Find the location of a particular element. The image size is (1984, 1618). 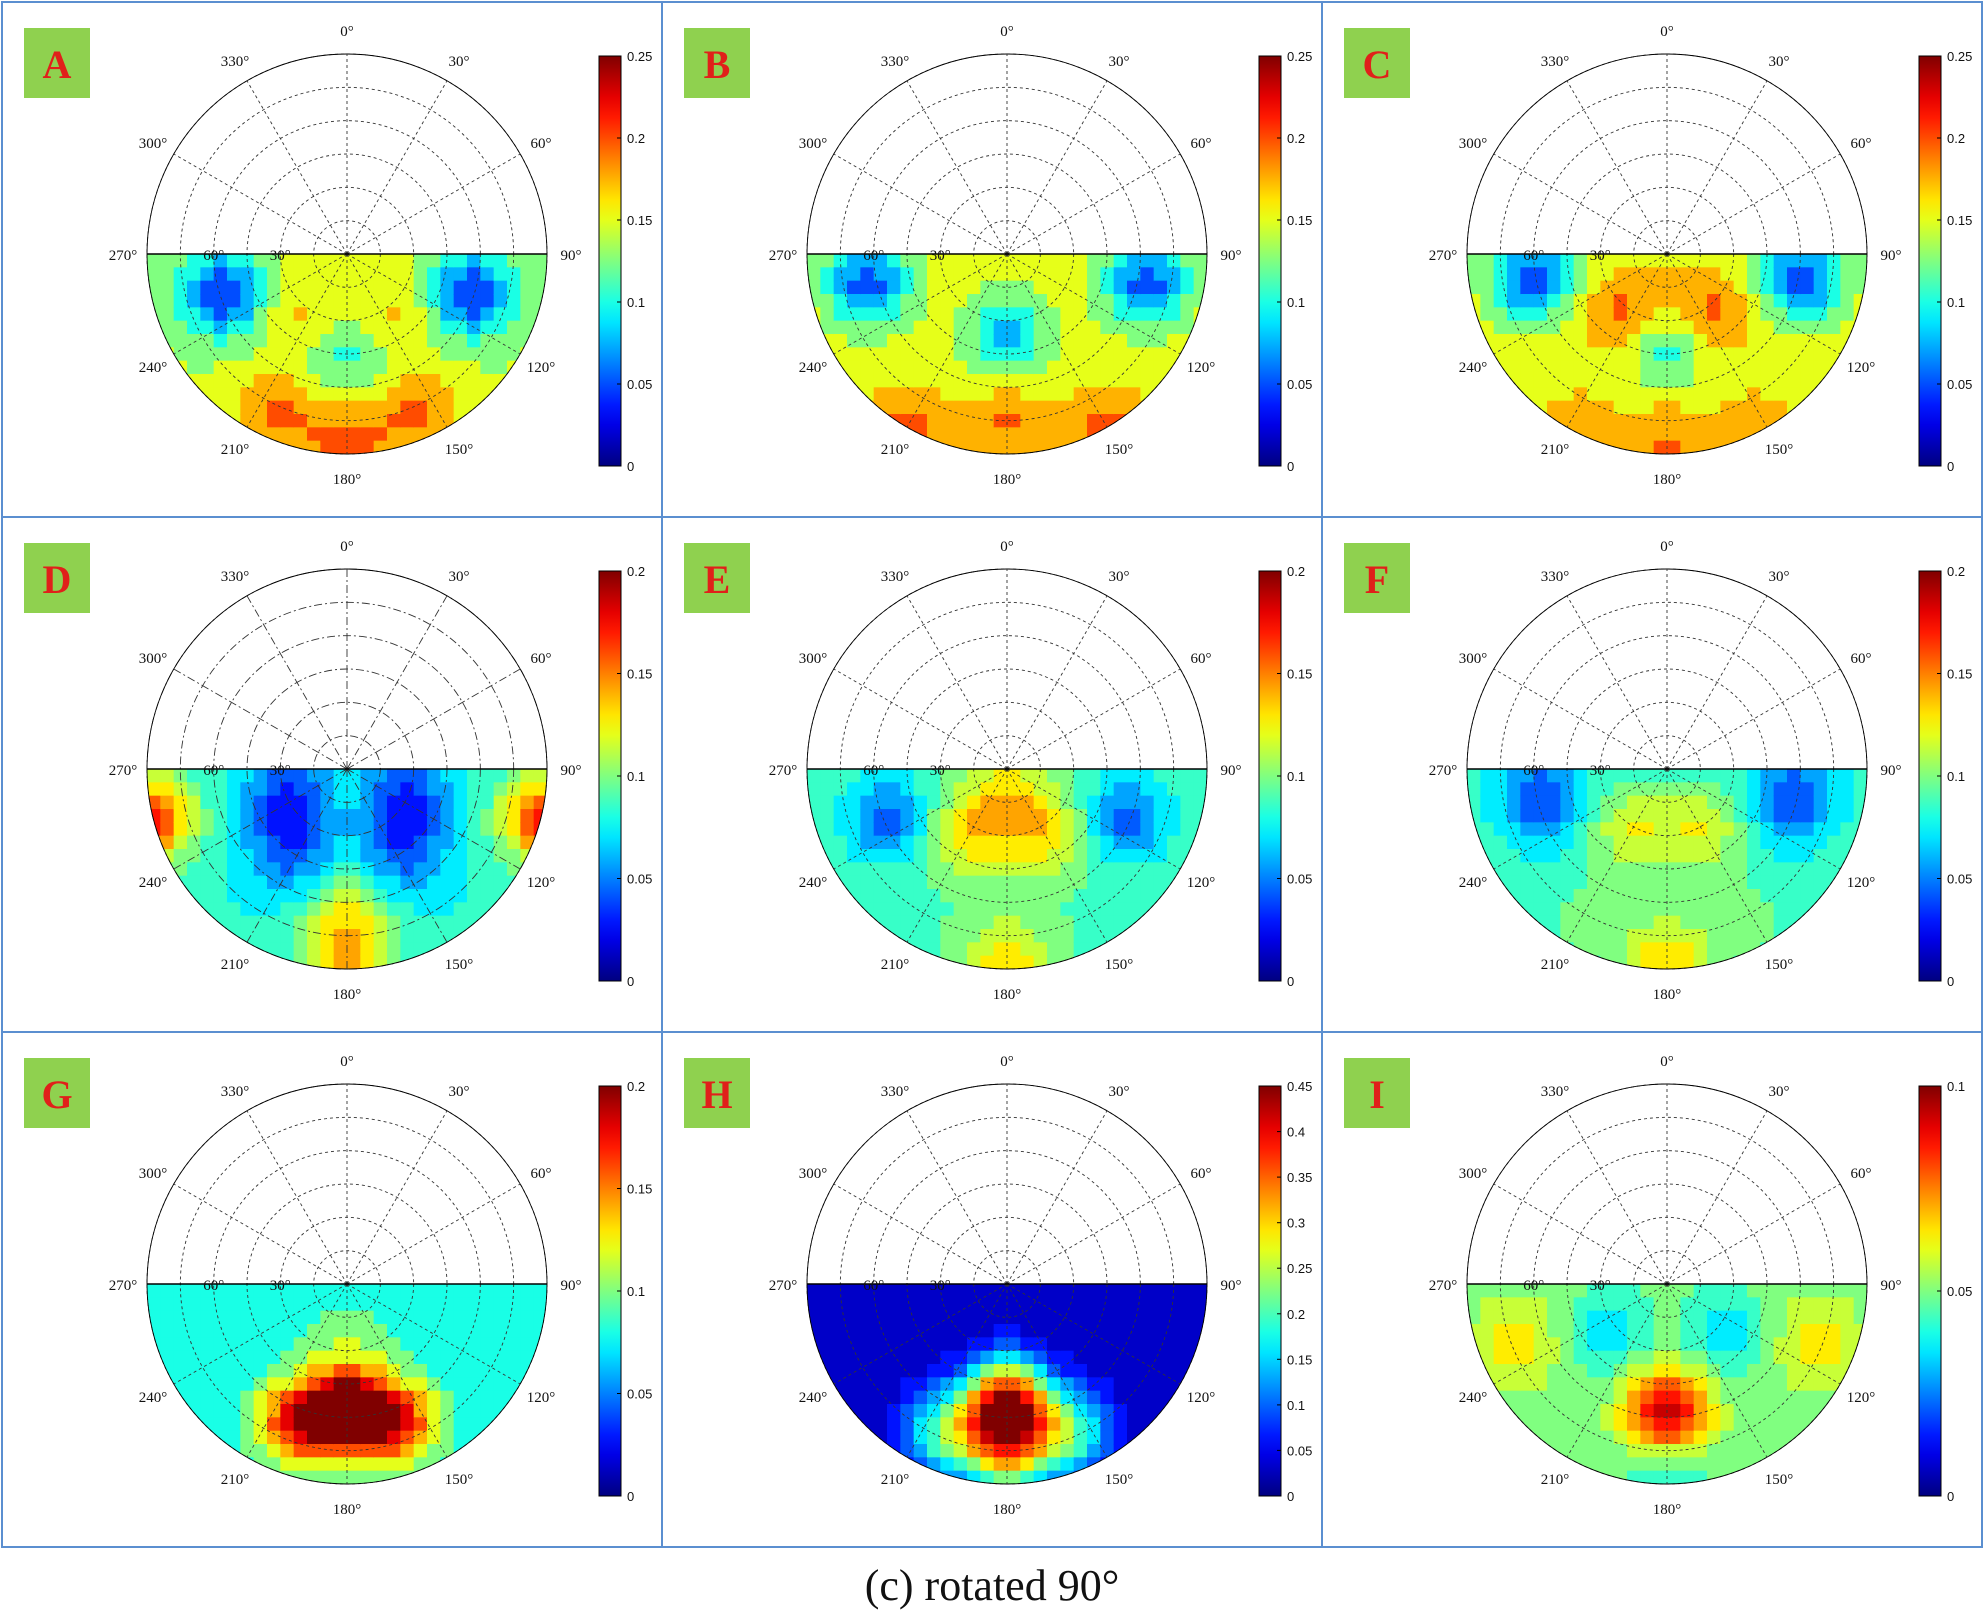

panel-label: B is located at coordinates (717, 64).